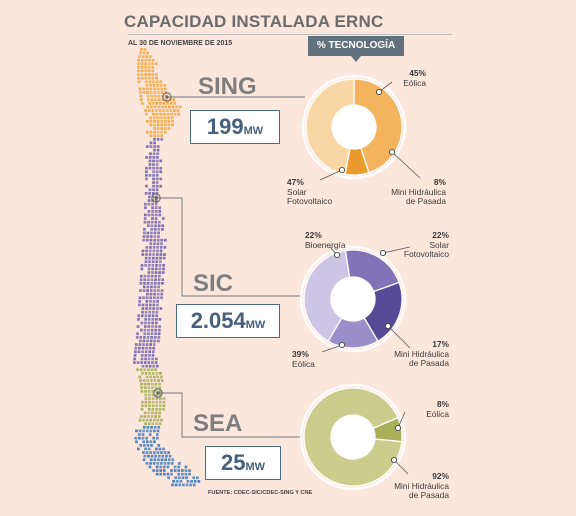 The image size is (576, 516). Describe the element at coordinates (383, 253) in the screenshot. I see `sic-label-dot` at that location.